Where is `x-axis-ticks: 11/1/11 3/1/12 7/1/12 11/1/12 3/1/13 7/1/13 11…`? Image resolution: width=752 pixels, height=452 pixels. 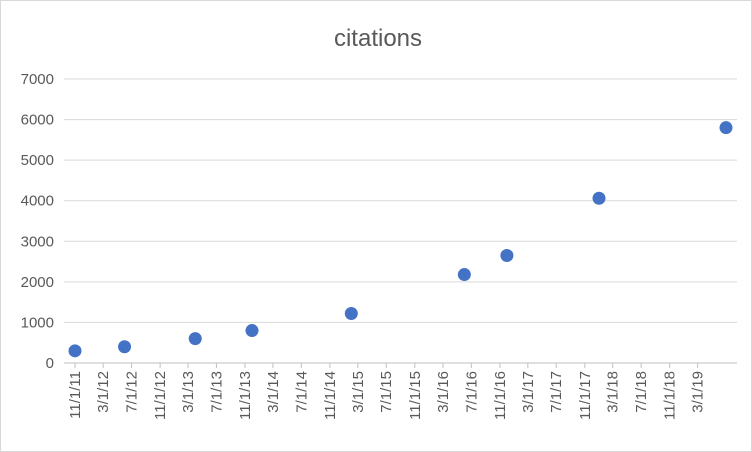
x-axis-ticks: 11/1/11 3/1/12 7/1/12 11/1/12 3/1/13 7/1/13 11… is located at coordinates (387, 391).